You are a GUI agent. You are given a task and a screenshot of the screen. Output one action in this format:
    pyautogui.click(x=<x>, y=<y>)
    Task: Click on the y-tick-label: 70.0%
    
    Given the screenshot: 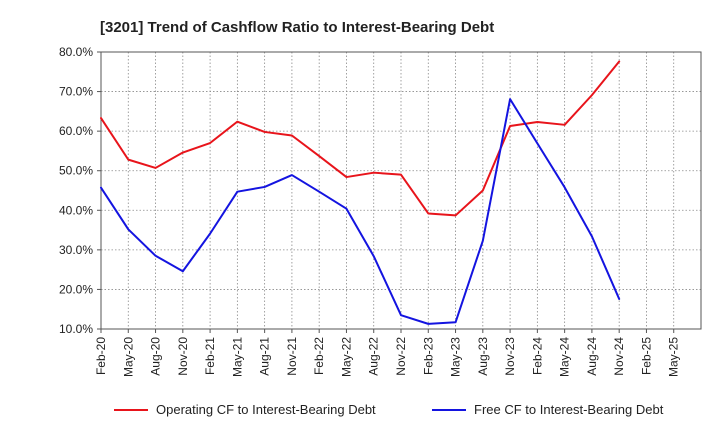 What is the action you would take?
    pyautogui.click(x=76, y=92)
    